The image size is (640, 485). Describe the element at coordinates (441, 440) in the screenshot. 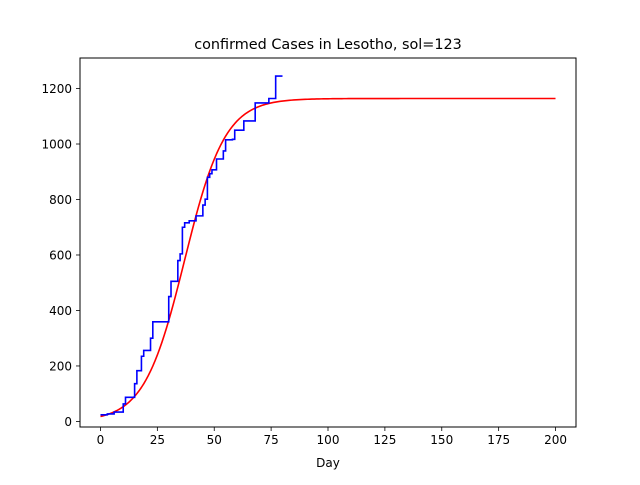

I see `x-tick-label: 150` at that location.